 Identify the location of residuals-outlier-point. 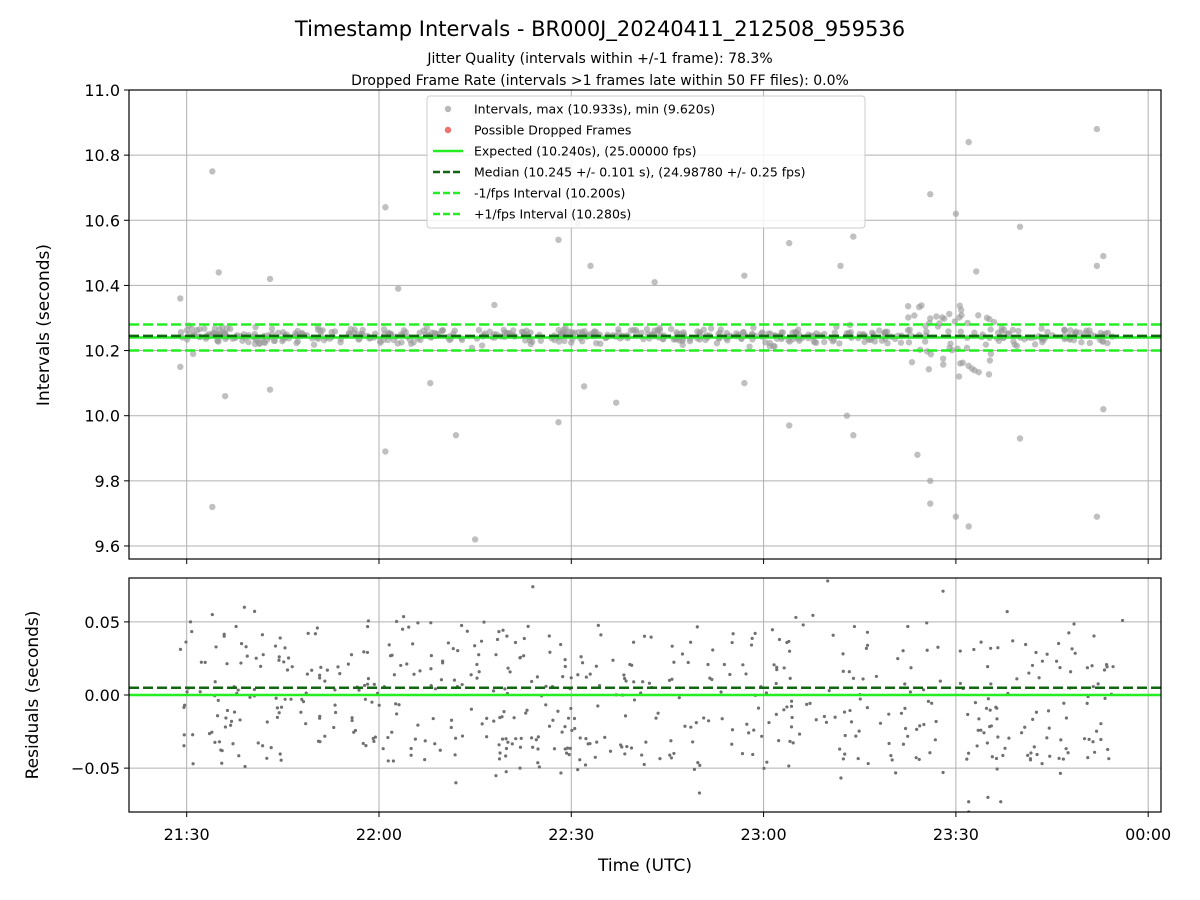
(988, 797).